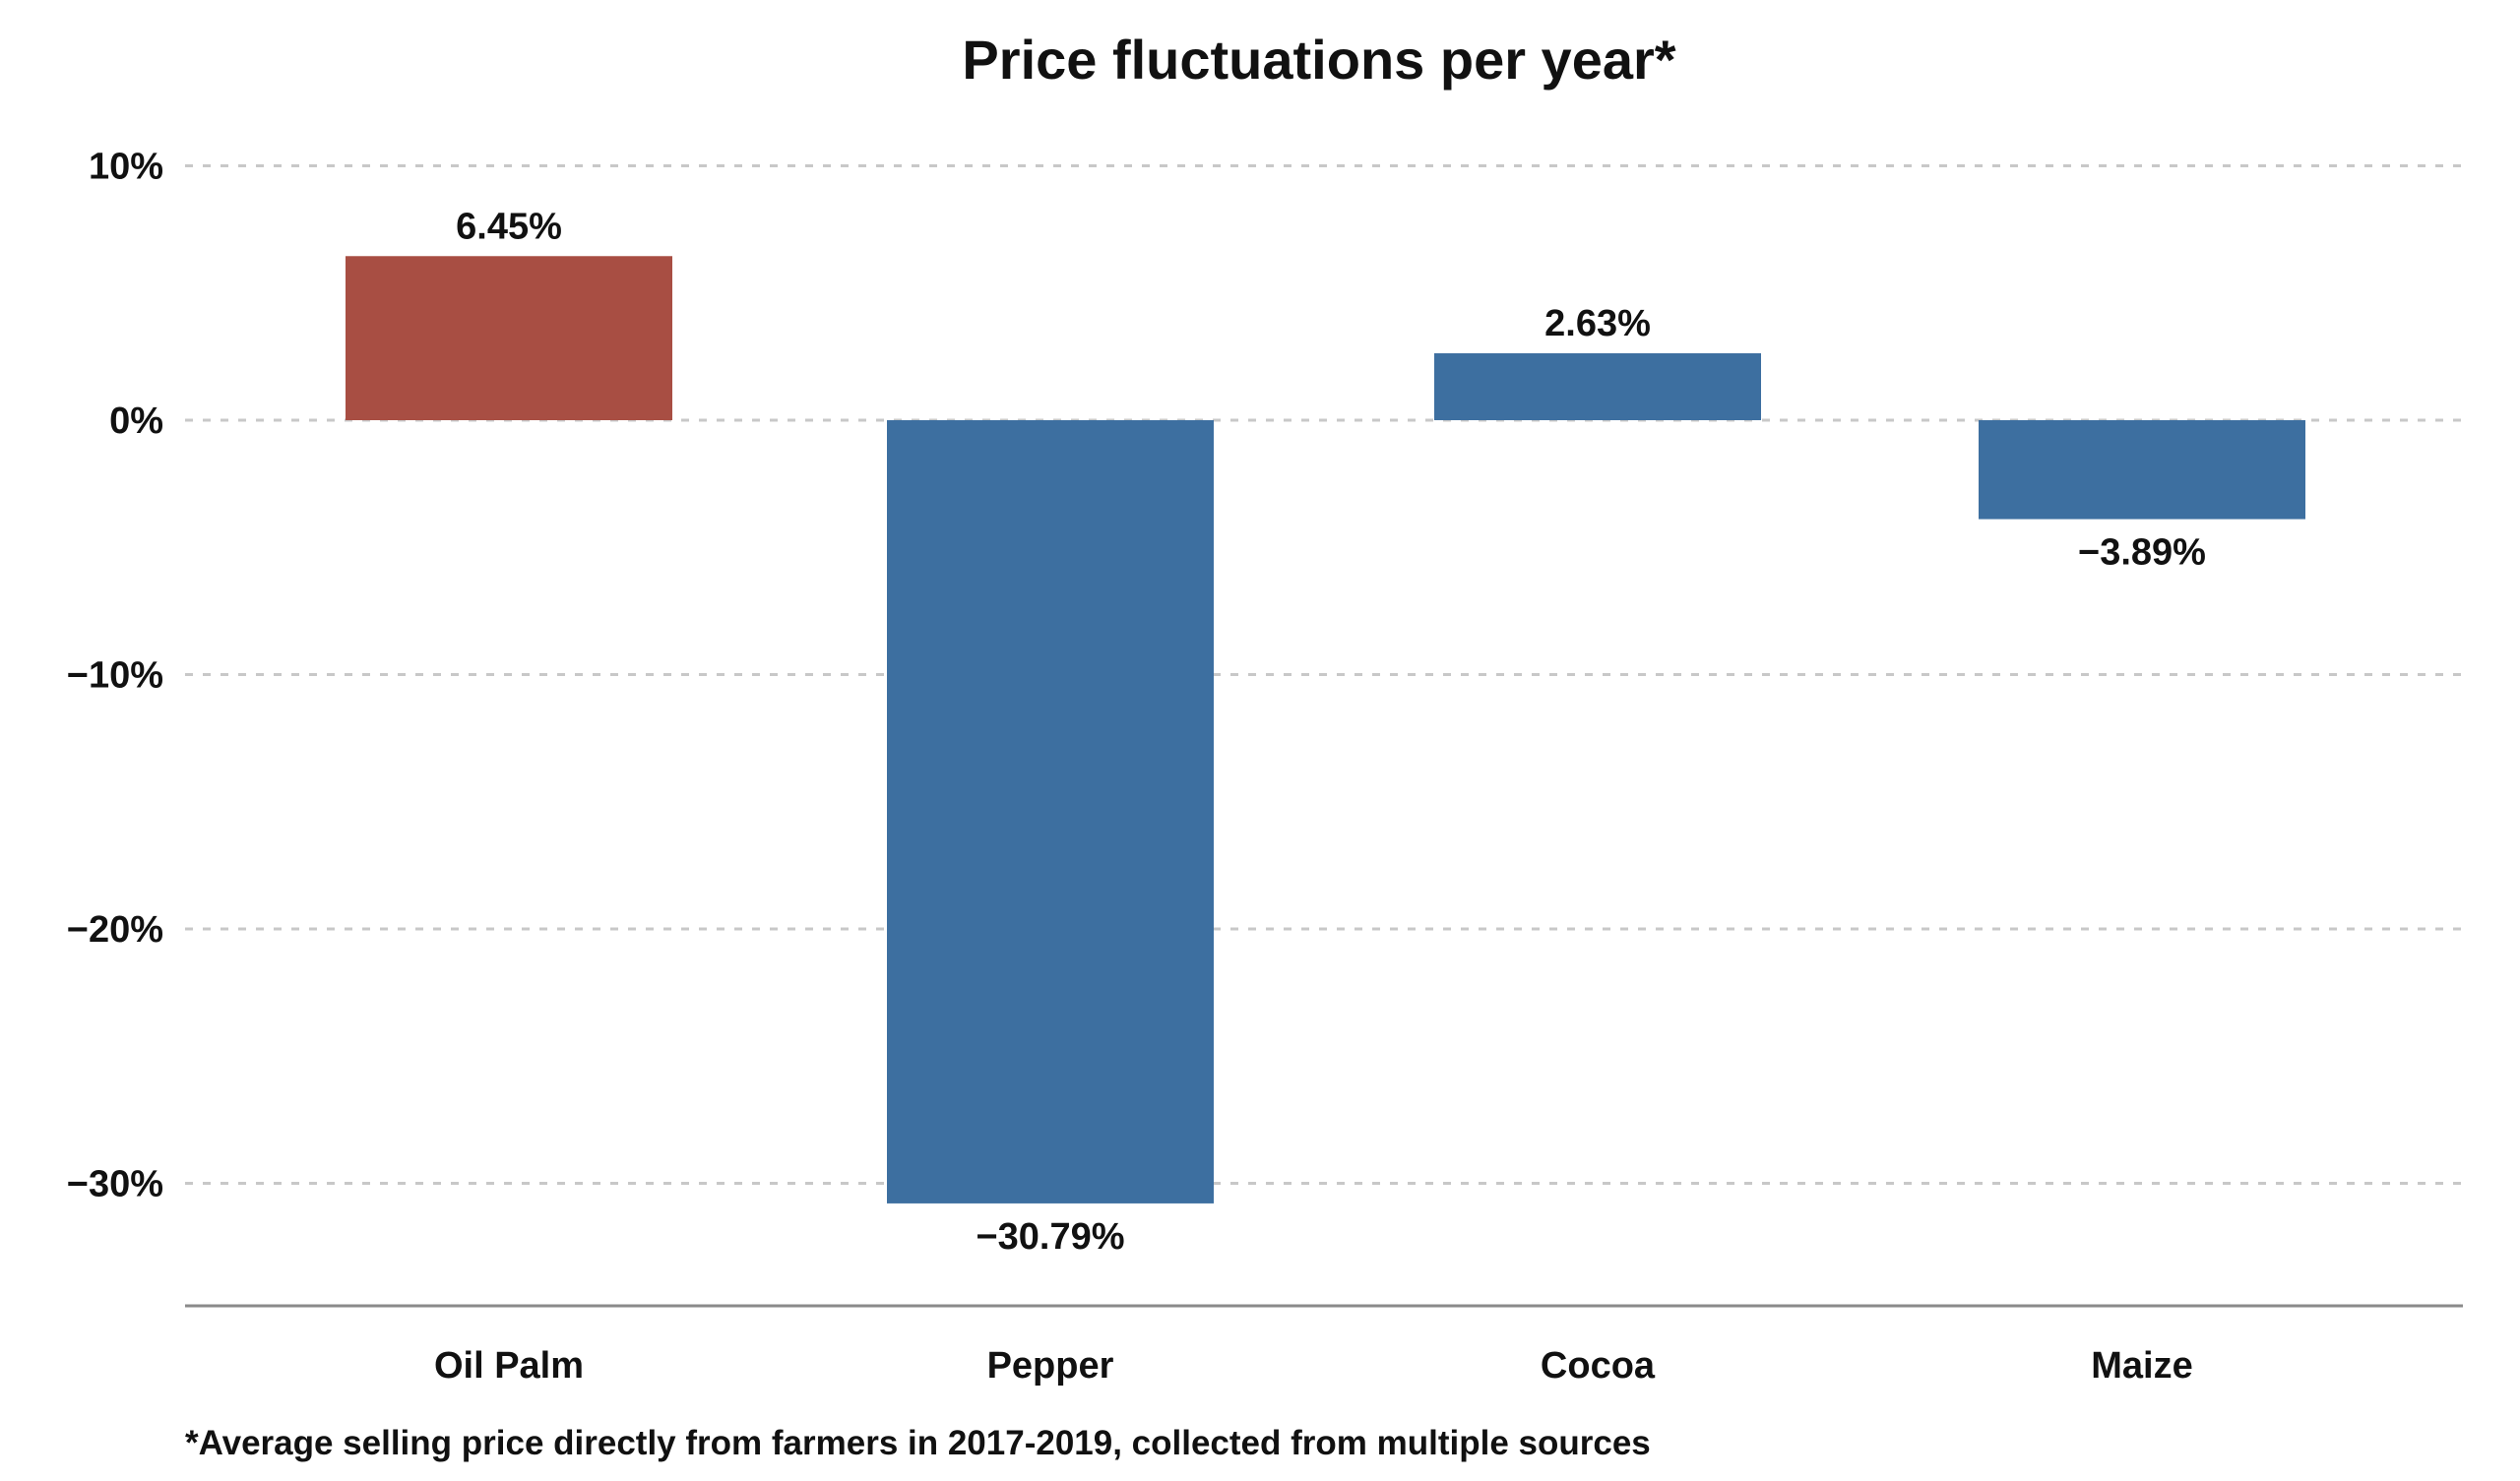  I want to click on y-tick-label: 0%, so click(136, 421).